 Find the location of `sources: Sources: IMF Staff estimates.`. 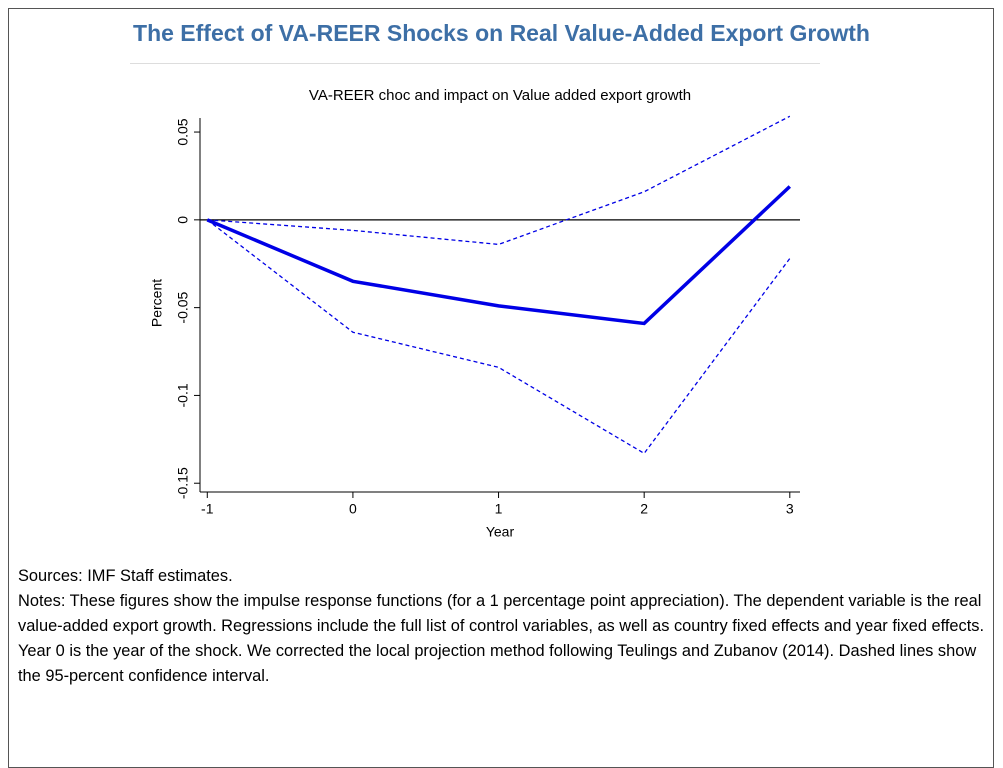

sources: Sources: IMF Staff estimates. is located at coordinates (125, 576).